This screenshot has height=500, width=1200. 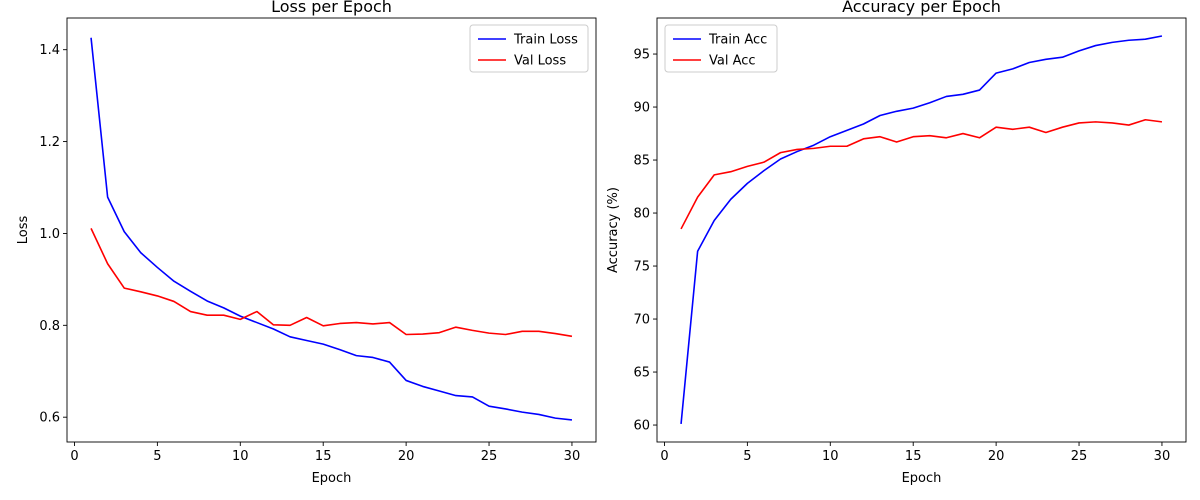 What do you see at coordinates (1162, 456) in the screenshot?
I see `accuracy-x-tick-label: 30` at bounding box center [1162, 456].